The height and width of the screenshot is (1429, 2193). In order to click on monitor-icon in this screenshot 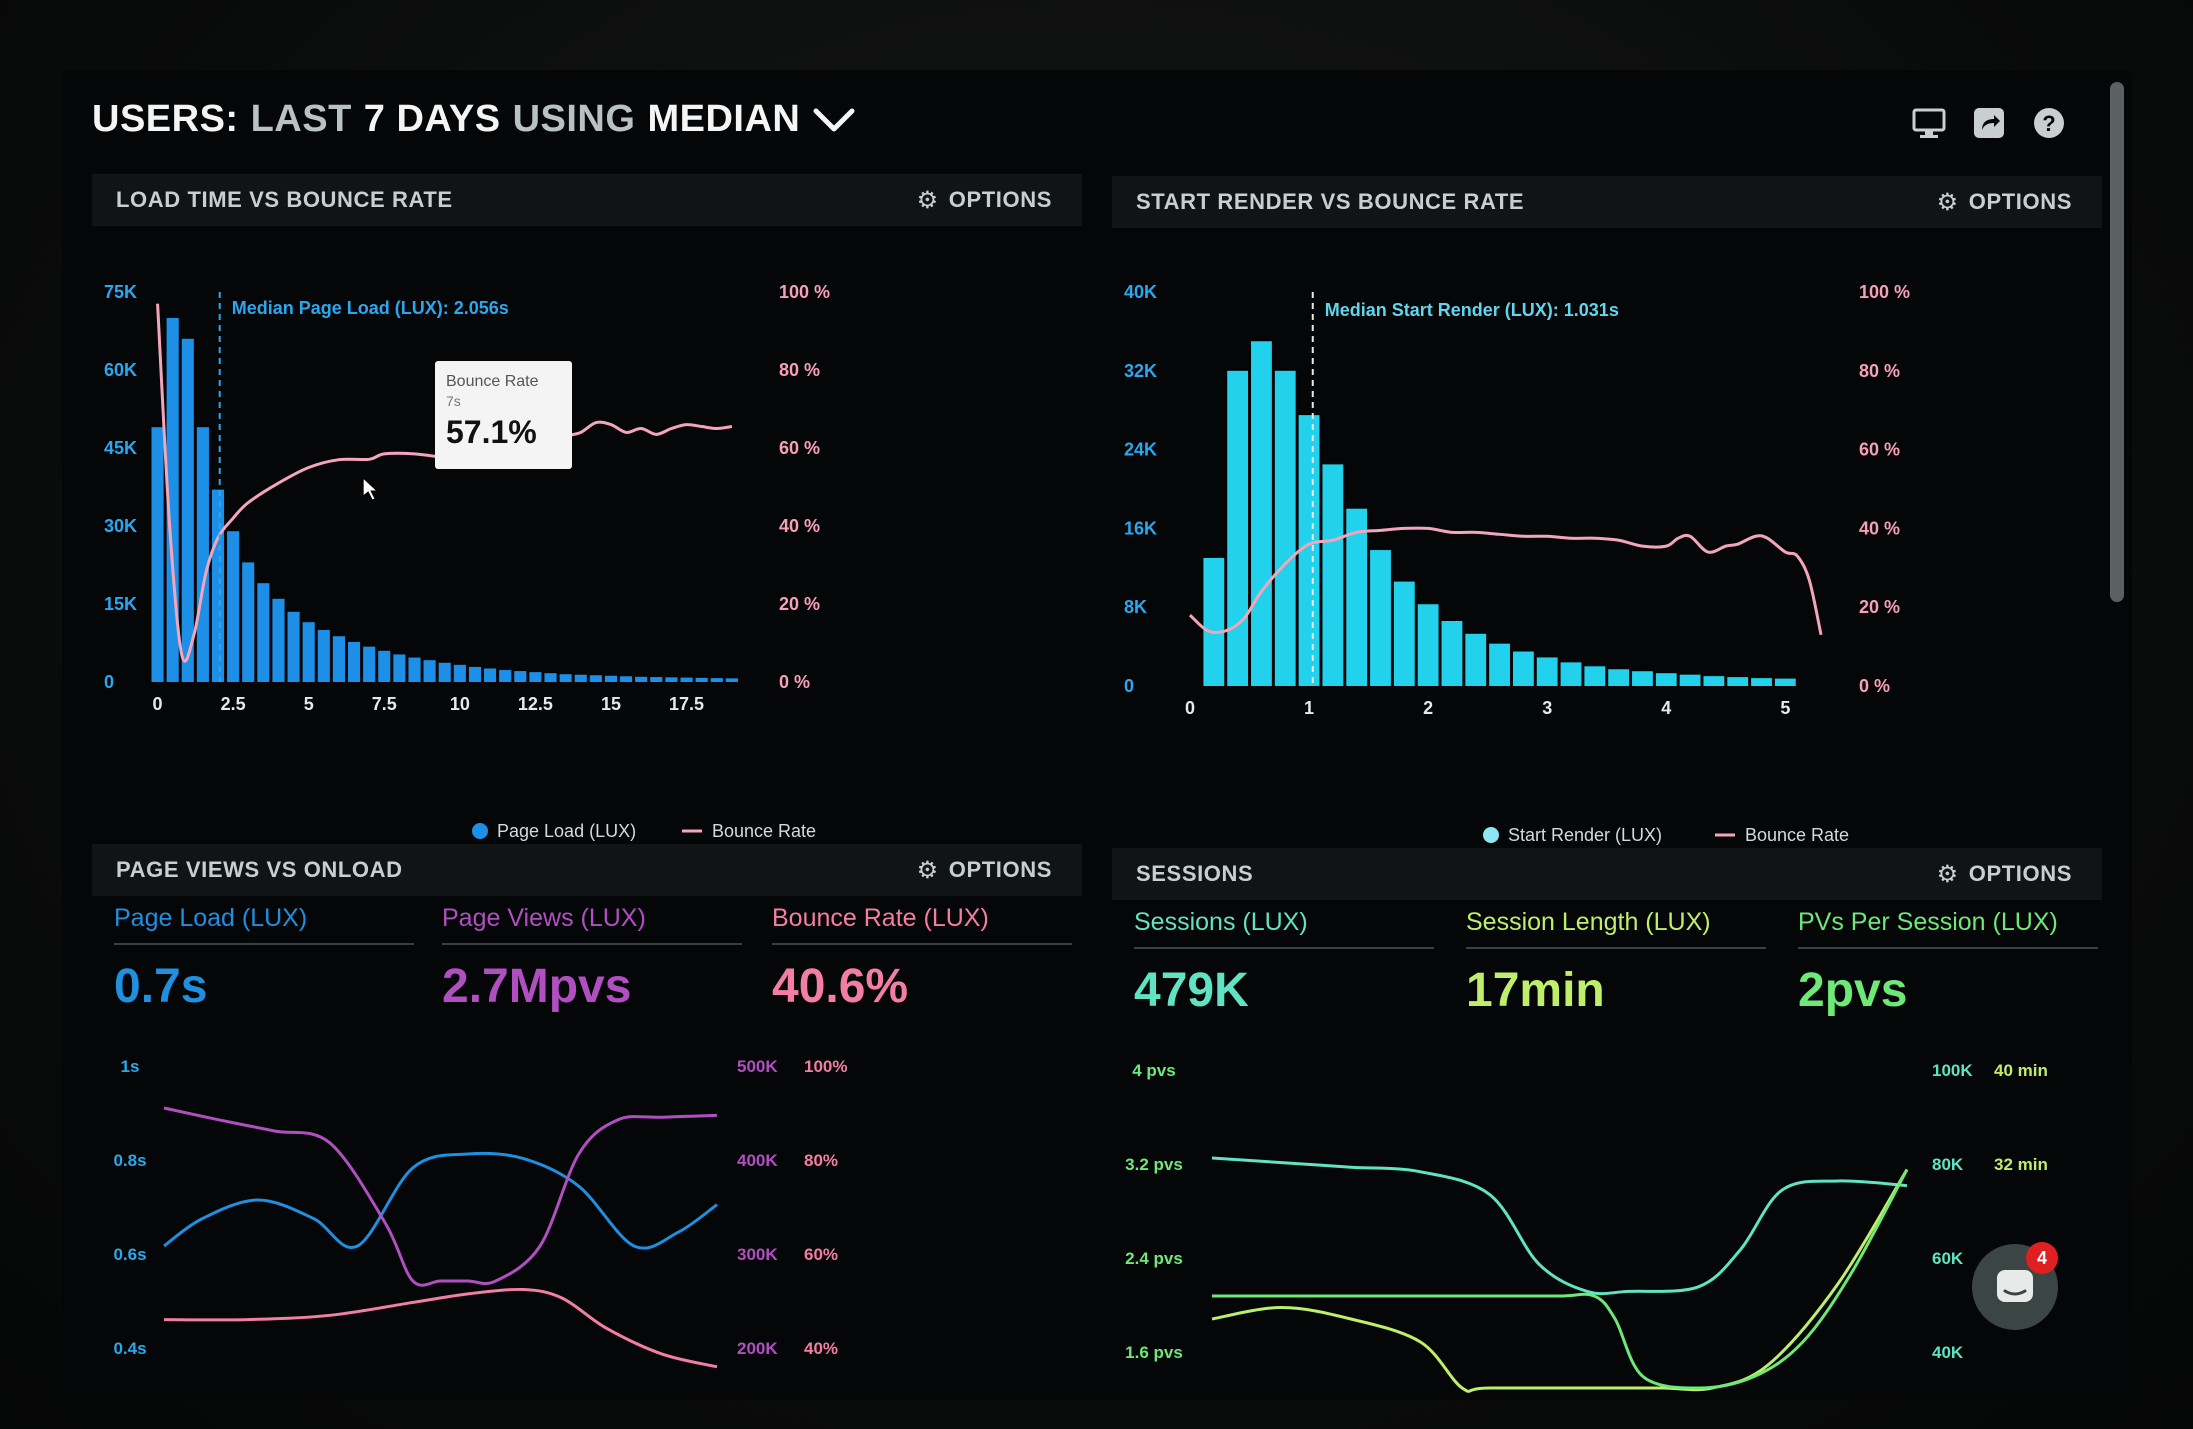, I will do `click(1929, 123)`.